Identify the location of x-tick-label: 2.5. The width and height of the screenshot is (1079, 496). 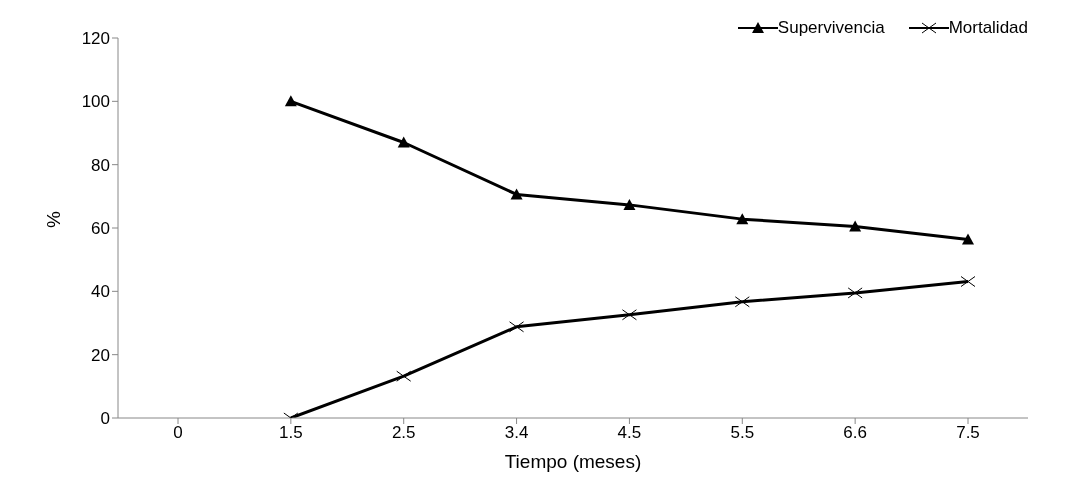
(403, 433).